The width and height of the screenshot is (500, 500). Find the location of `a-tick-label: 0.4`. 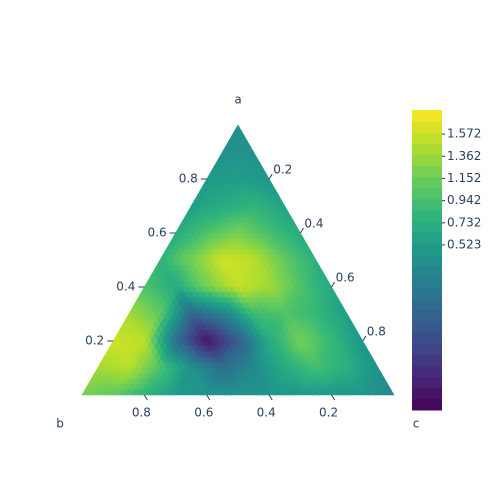

a-tick-label: 0.4 is located at coordinates (125, 287).